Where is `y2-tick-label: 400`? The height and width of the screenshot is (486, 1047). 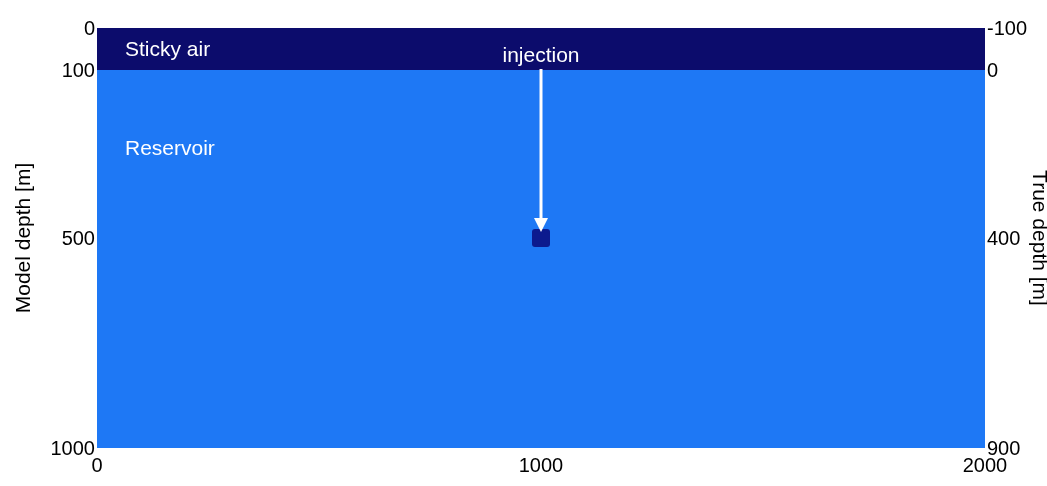
y2-tick-label: 400 is located at coordinates (1004, 238).